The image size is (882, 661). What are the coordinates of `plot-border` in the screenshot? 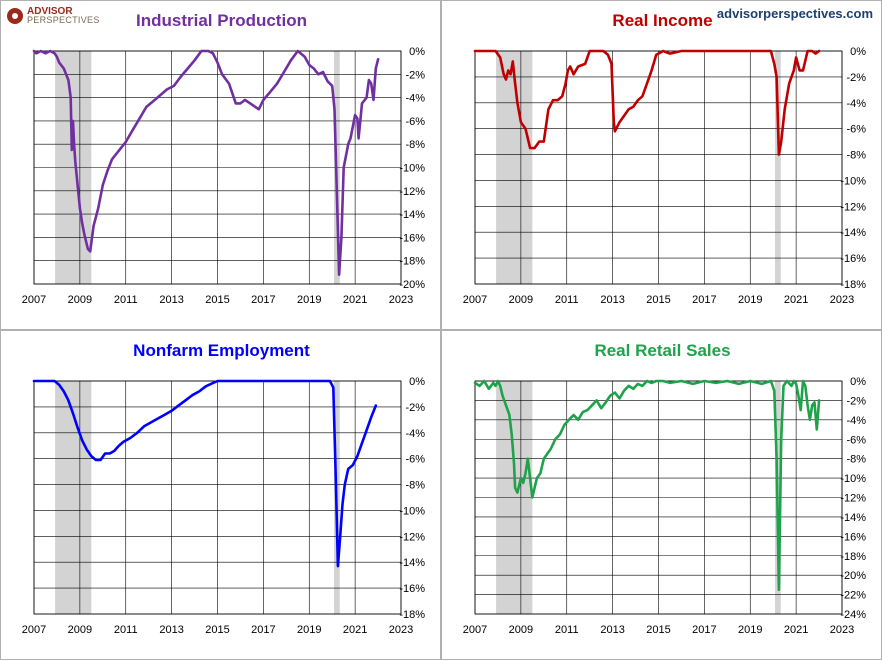 It's located at (658, 167).